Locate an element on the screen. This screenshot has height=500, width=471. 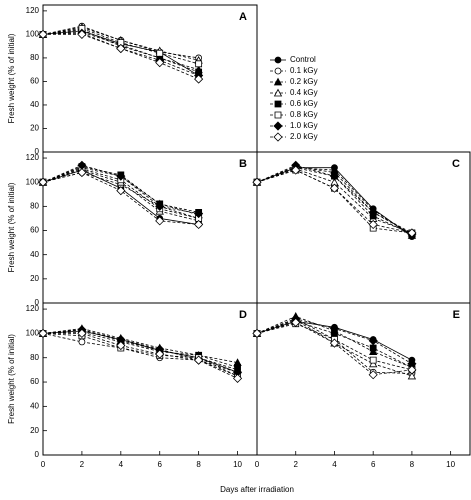
panel-label: B is located at coordinates (243, 164).